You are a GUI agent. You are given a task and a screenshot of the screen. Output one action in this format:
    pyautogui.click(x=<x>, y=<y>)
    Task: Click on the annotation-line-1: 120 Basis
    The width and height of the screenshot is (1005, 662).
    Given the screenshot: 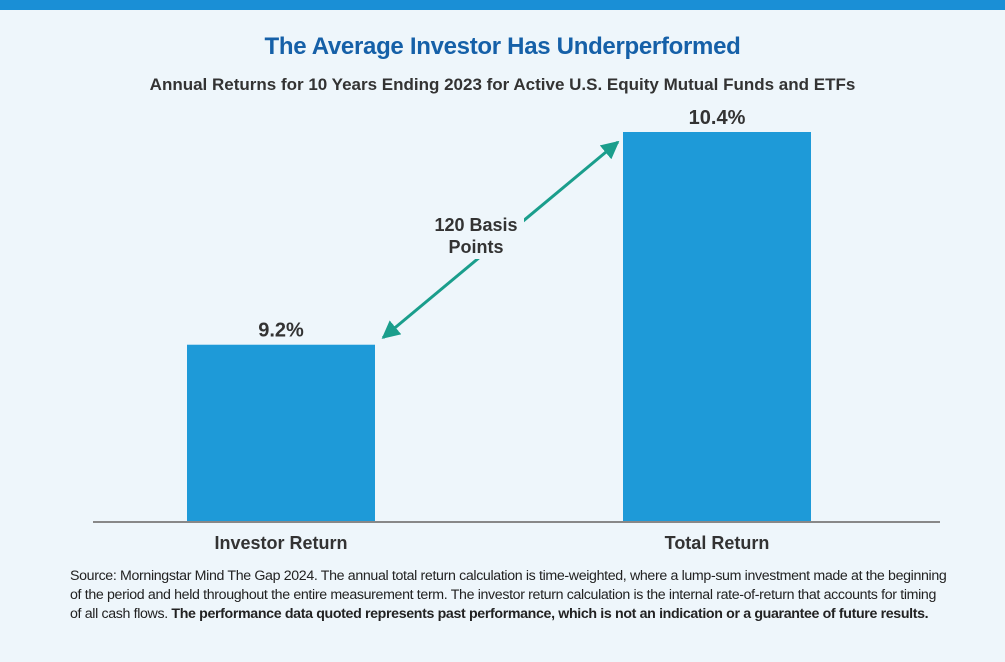 What is the action you would take?
    pyautogui.click(x=475, y=225)
    